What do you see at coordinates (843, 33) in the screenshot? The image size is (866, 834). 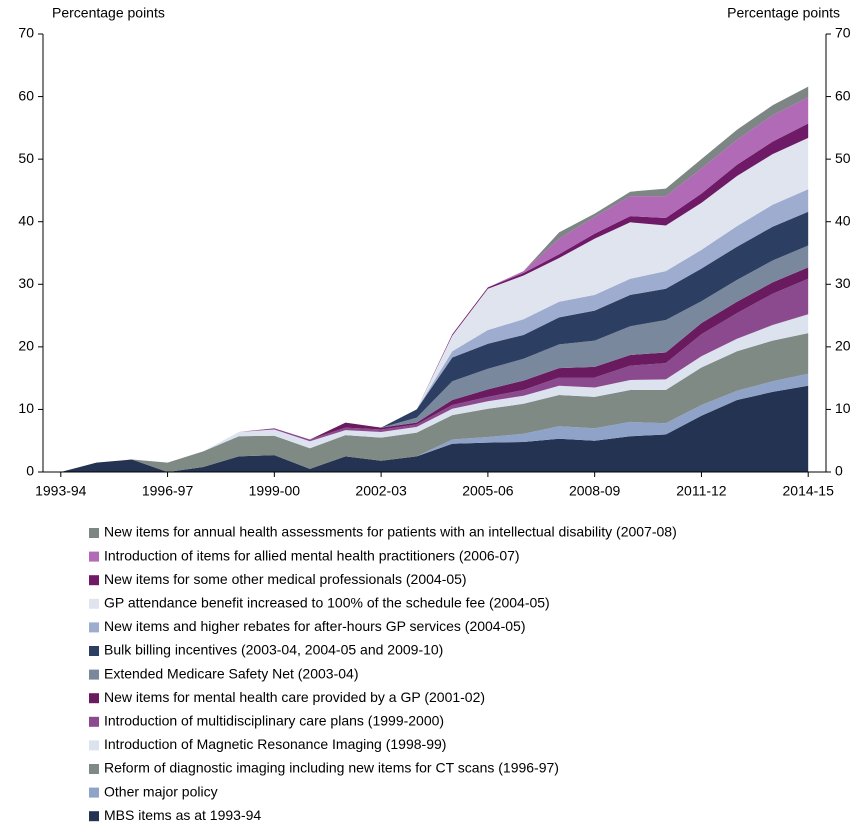 I see `y2-tick-label: 70` at bounding box center [843, 33].